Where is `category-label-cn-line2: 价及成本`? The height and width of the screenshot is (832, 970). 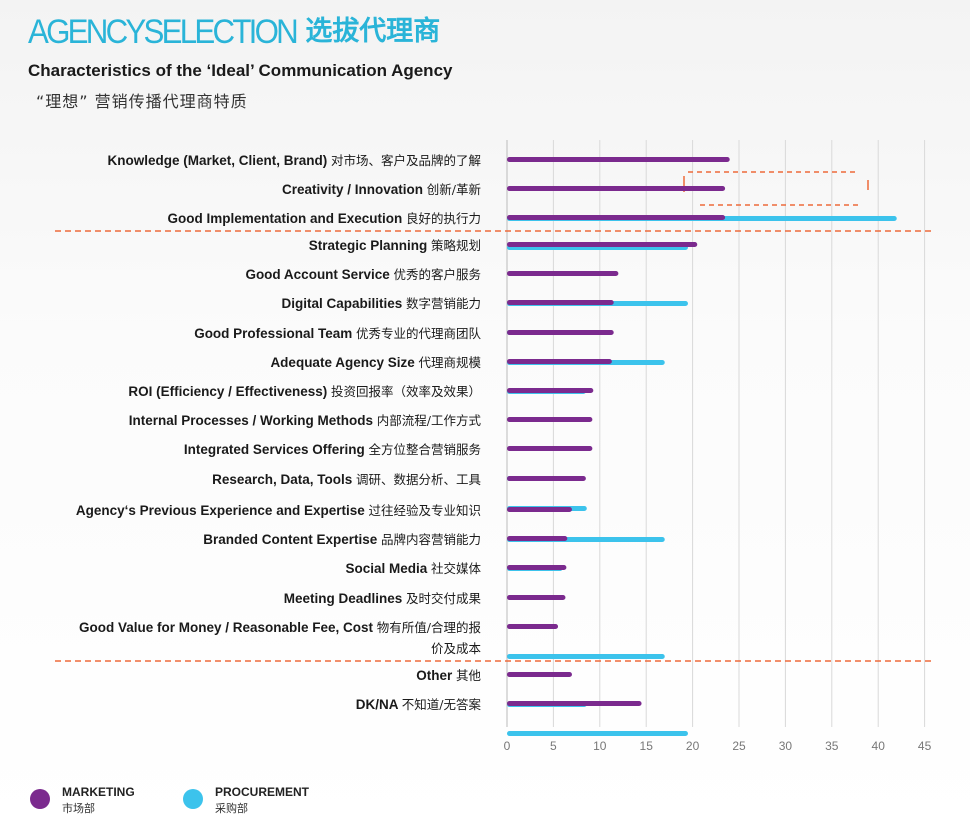 category-label-cn-line2: 价及成本 is located at coordinates (456, 648).